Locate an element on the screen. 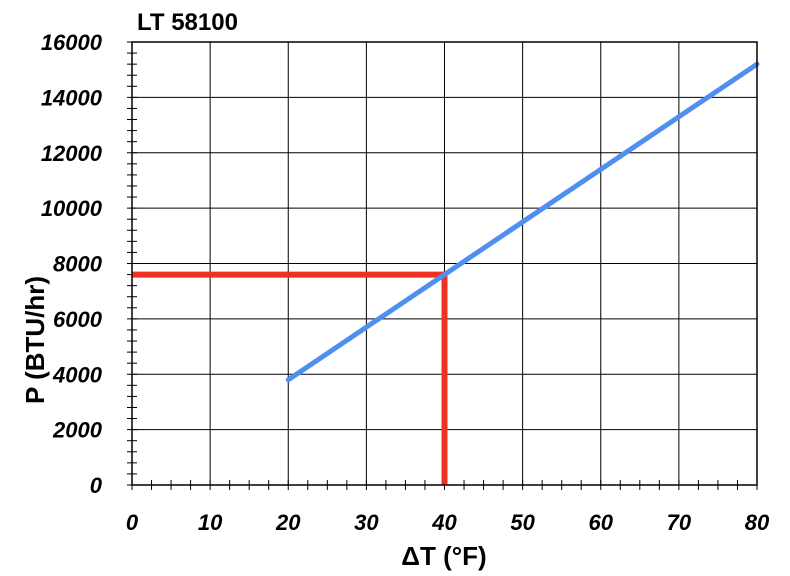  y-tick-label: 6000 is located at coordinates (78, 319).